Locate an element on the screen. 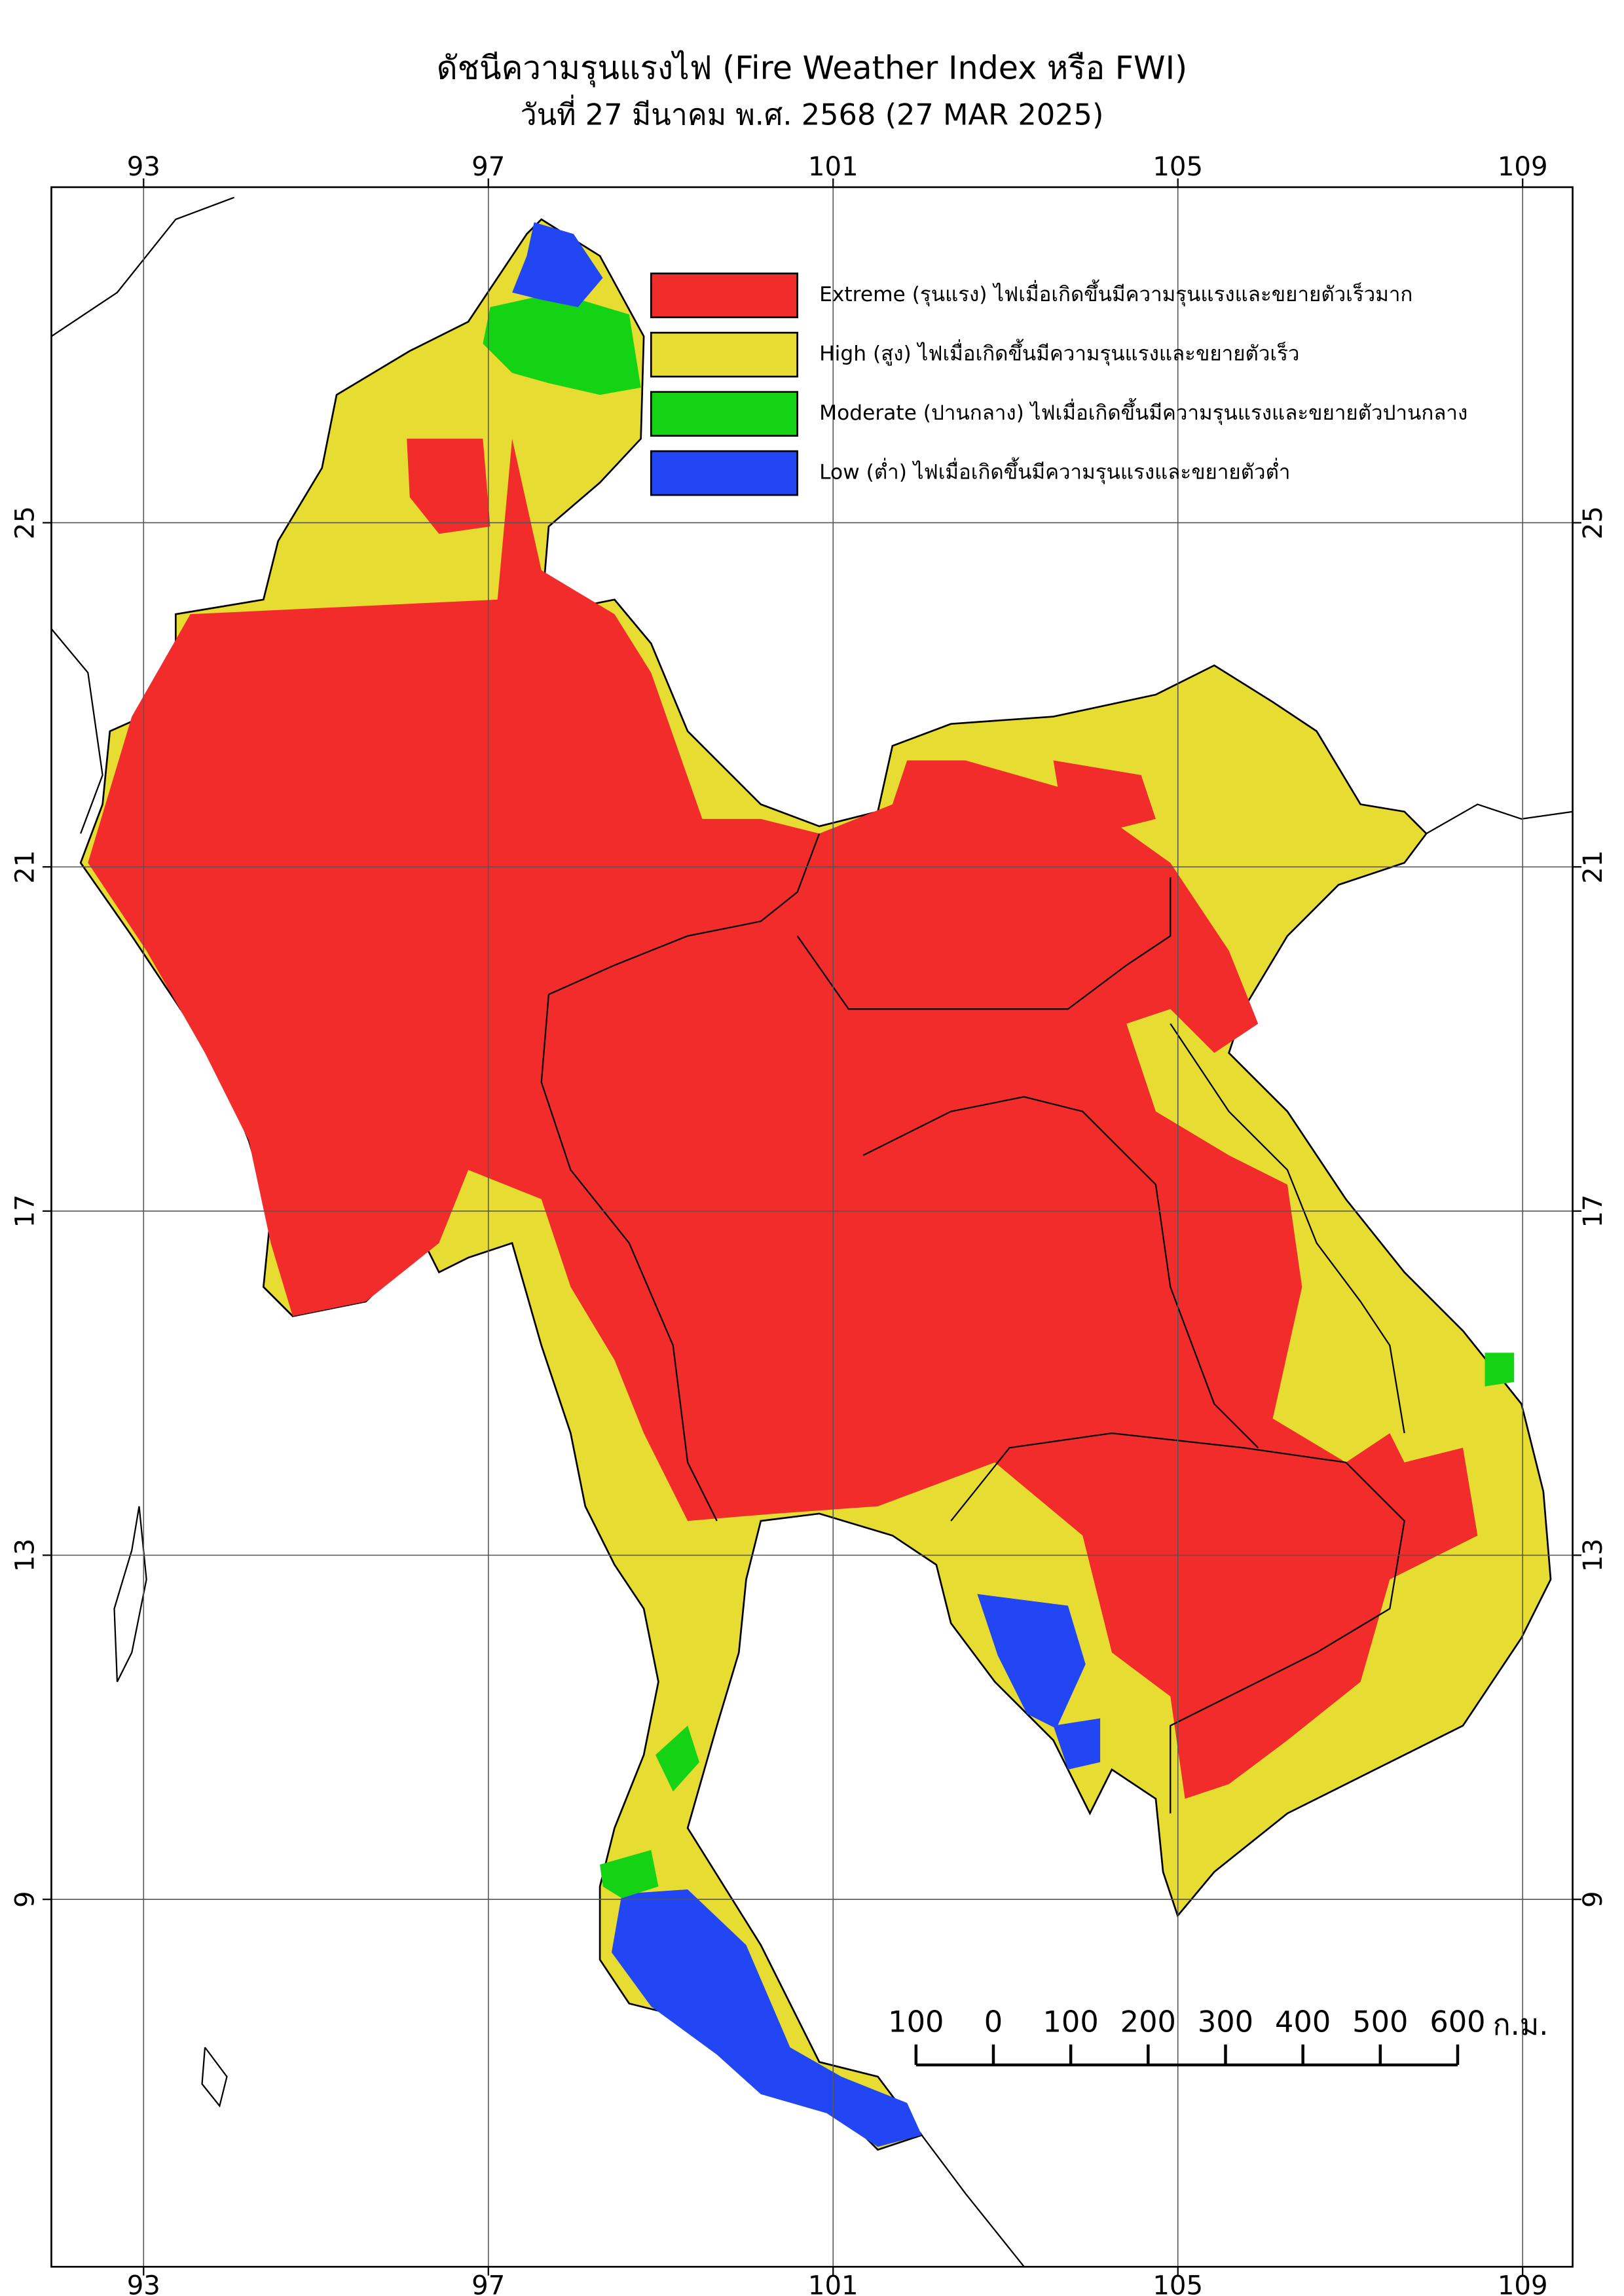 Image resolution: width=1624 pixels, height=2296 pixels. scale-label: 400 is located at coordinates (1303, 2022).